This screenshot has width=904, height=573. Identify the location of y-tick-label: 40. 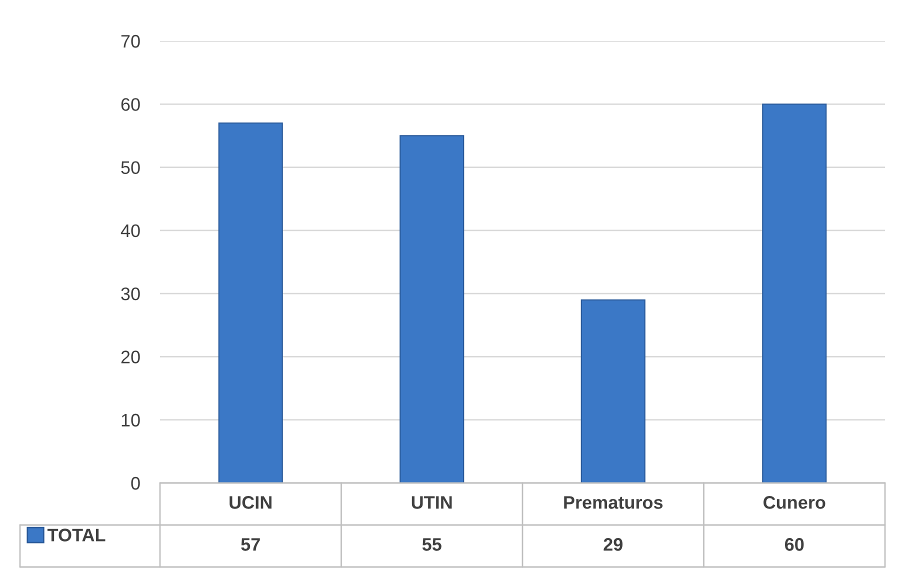
(130, 231).